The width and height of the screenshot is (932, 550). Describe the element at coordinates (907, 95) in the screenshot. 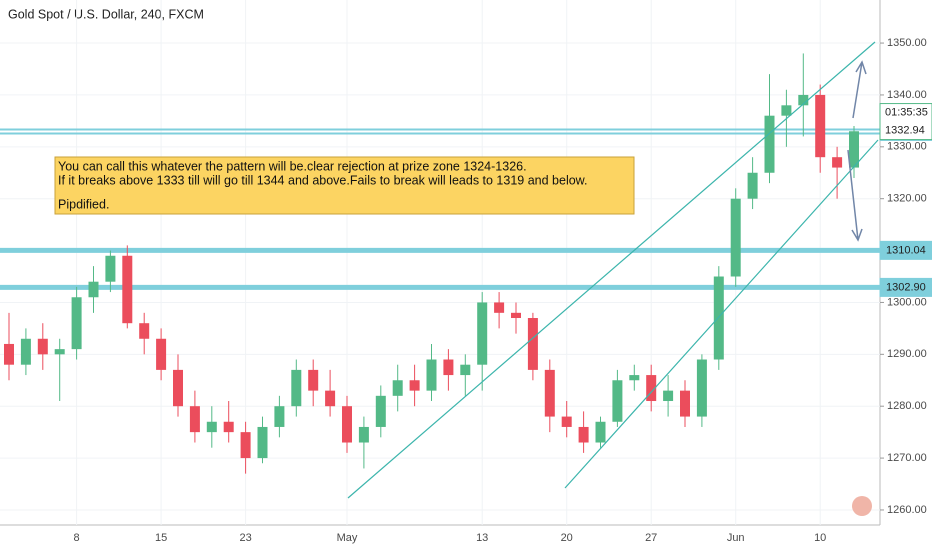

I see `y-tick-label: 1340.00` at that location.